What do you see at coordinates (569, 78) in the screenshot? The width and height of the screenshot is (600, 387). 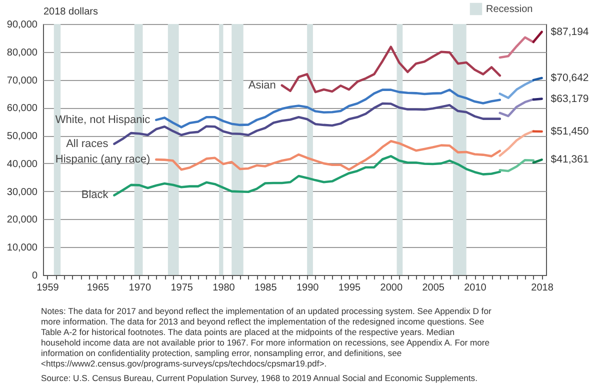 I see `data-label: $70,642` at bounding box center [569, 78].